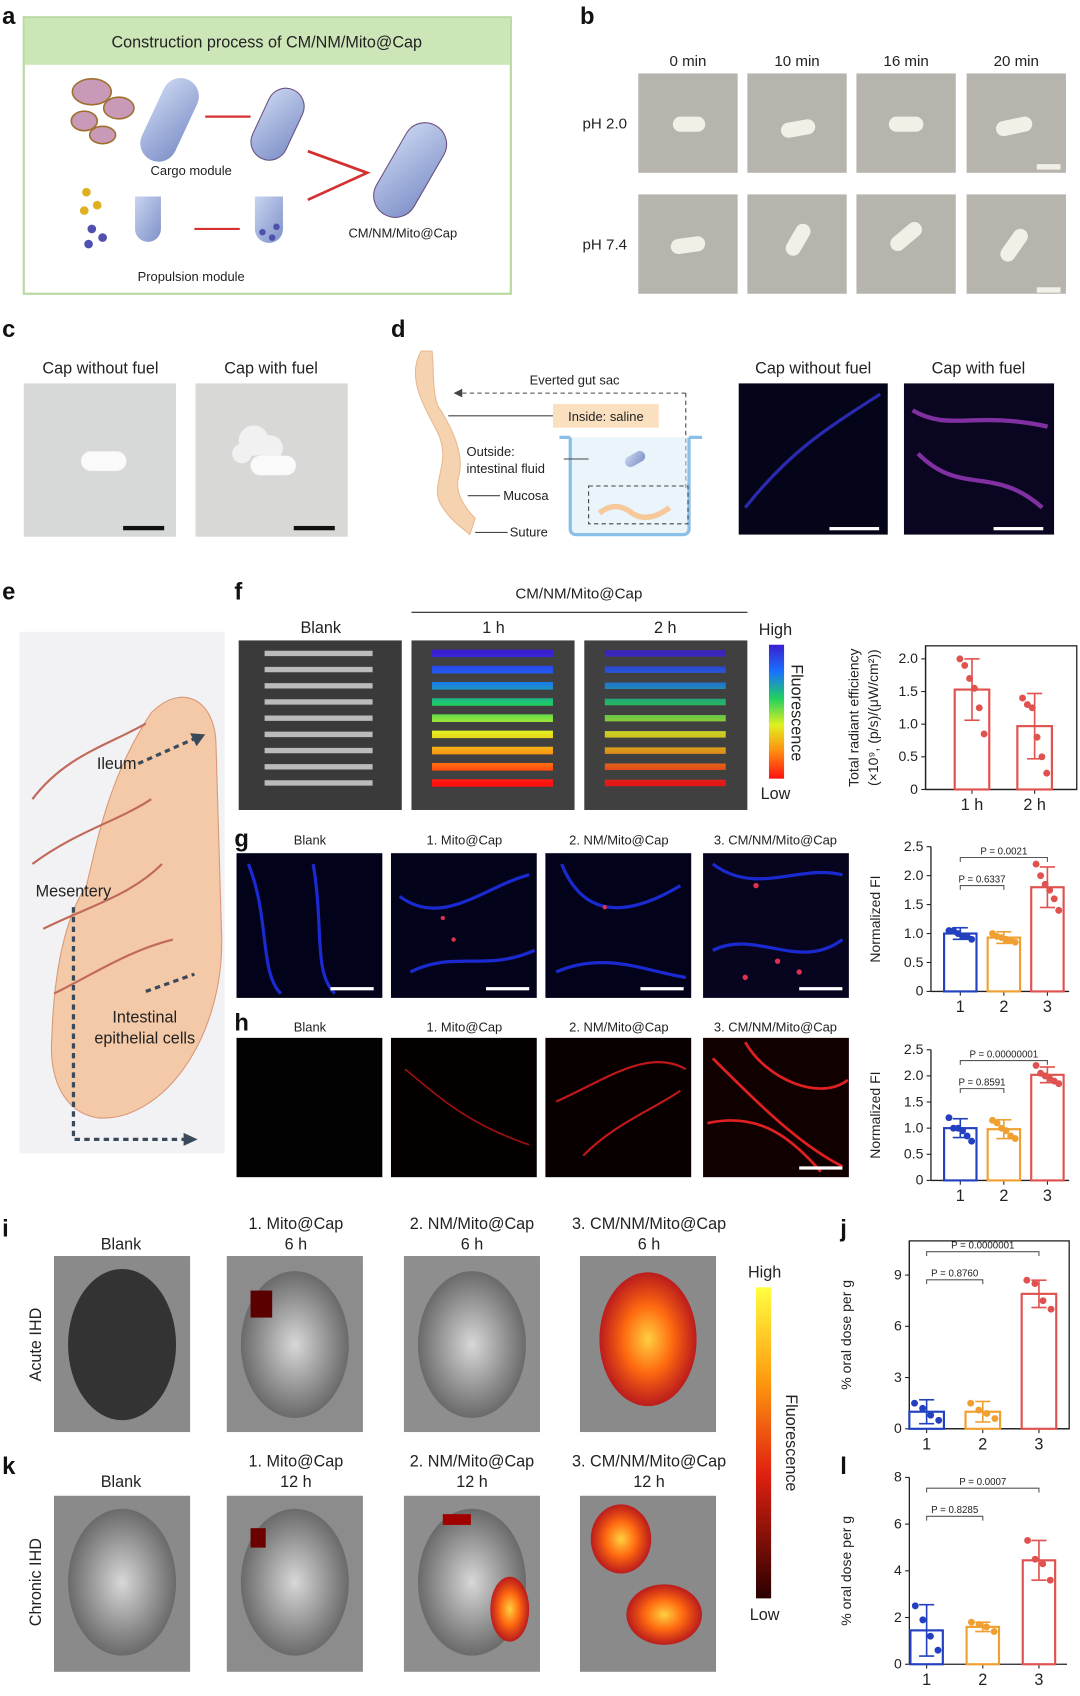  Describe the element at coordinates (982, 1245) in the screenshot. I see `p-value: P = 0.0000001` at that location.